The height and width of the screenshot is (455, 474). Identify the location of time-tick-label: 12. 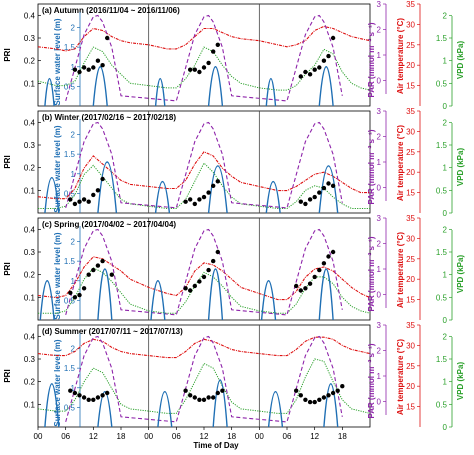
(93, 436).